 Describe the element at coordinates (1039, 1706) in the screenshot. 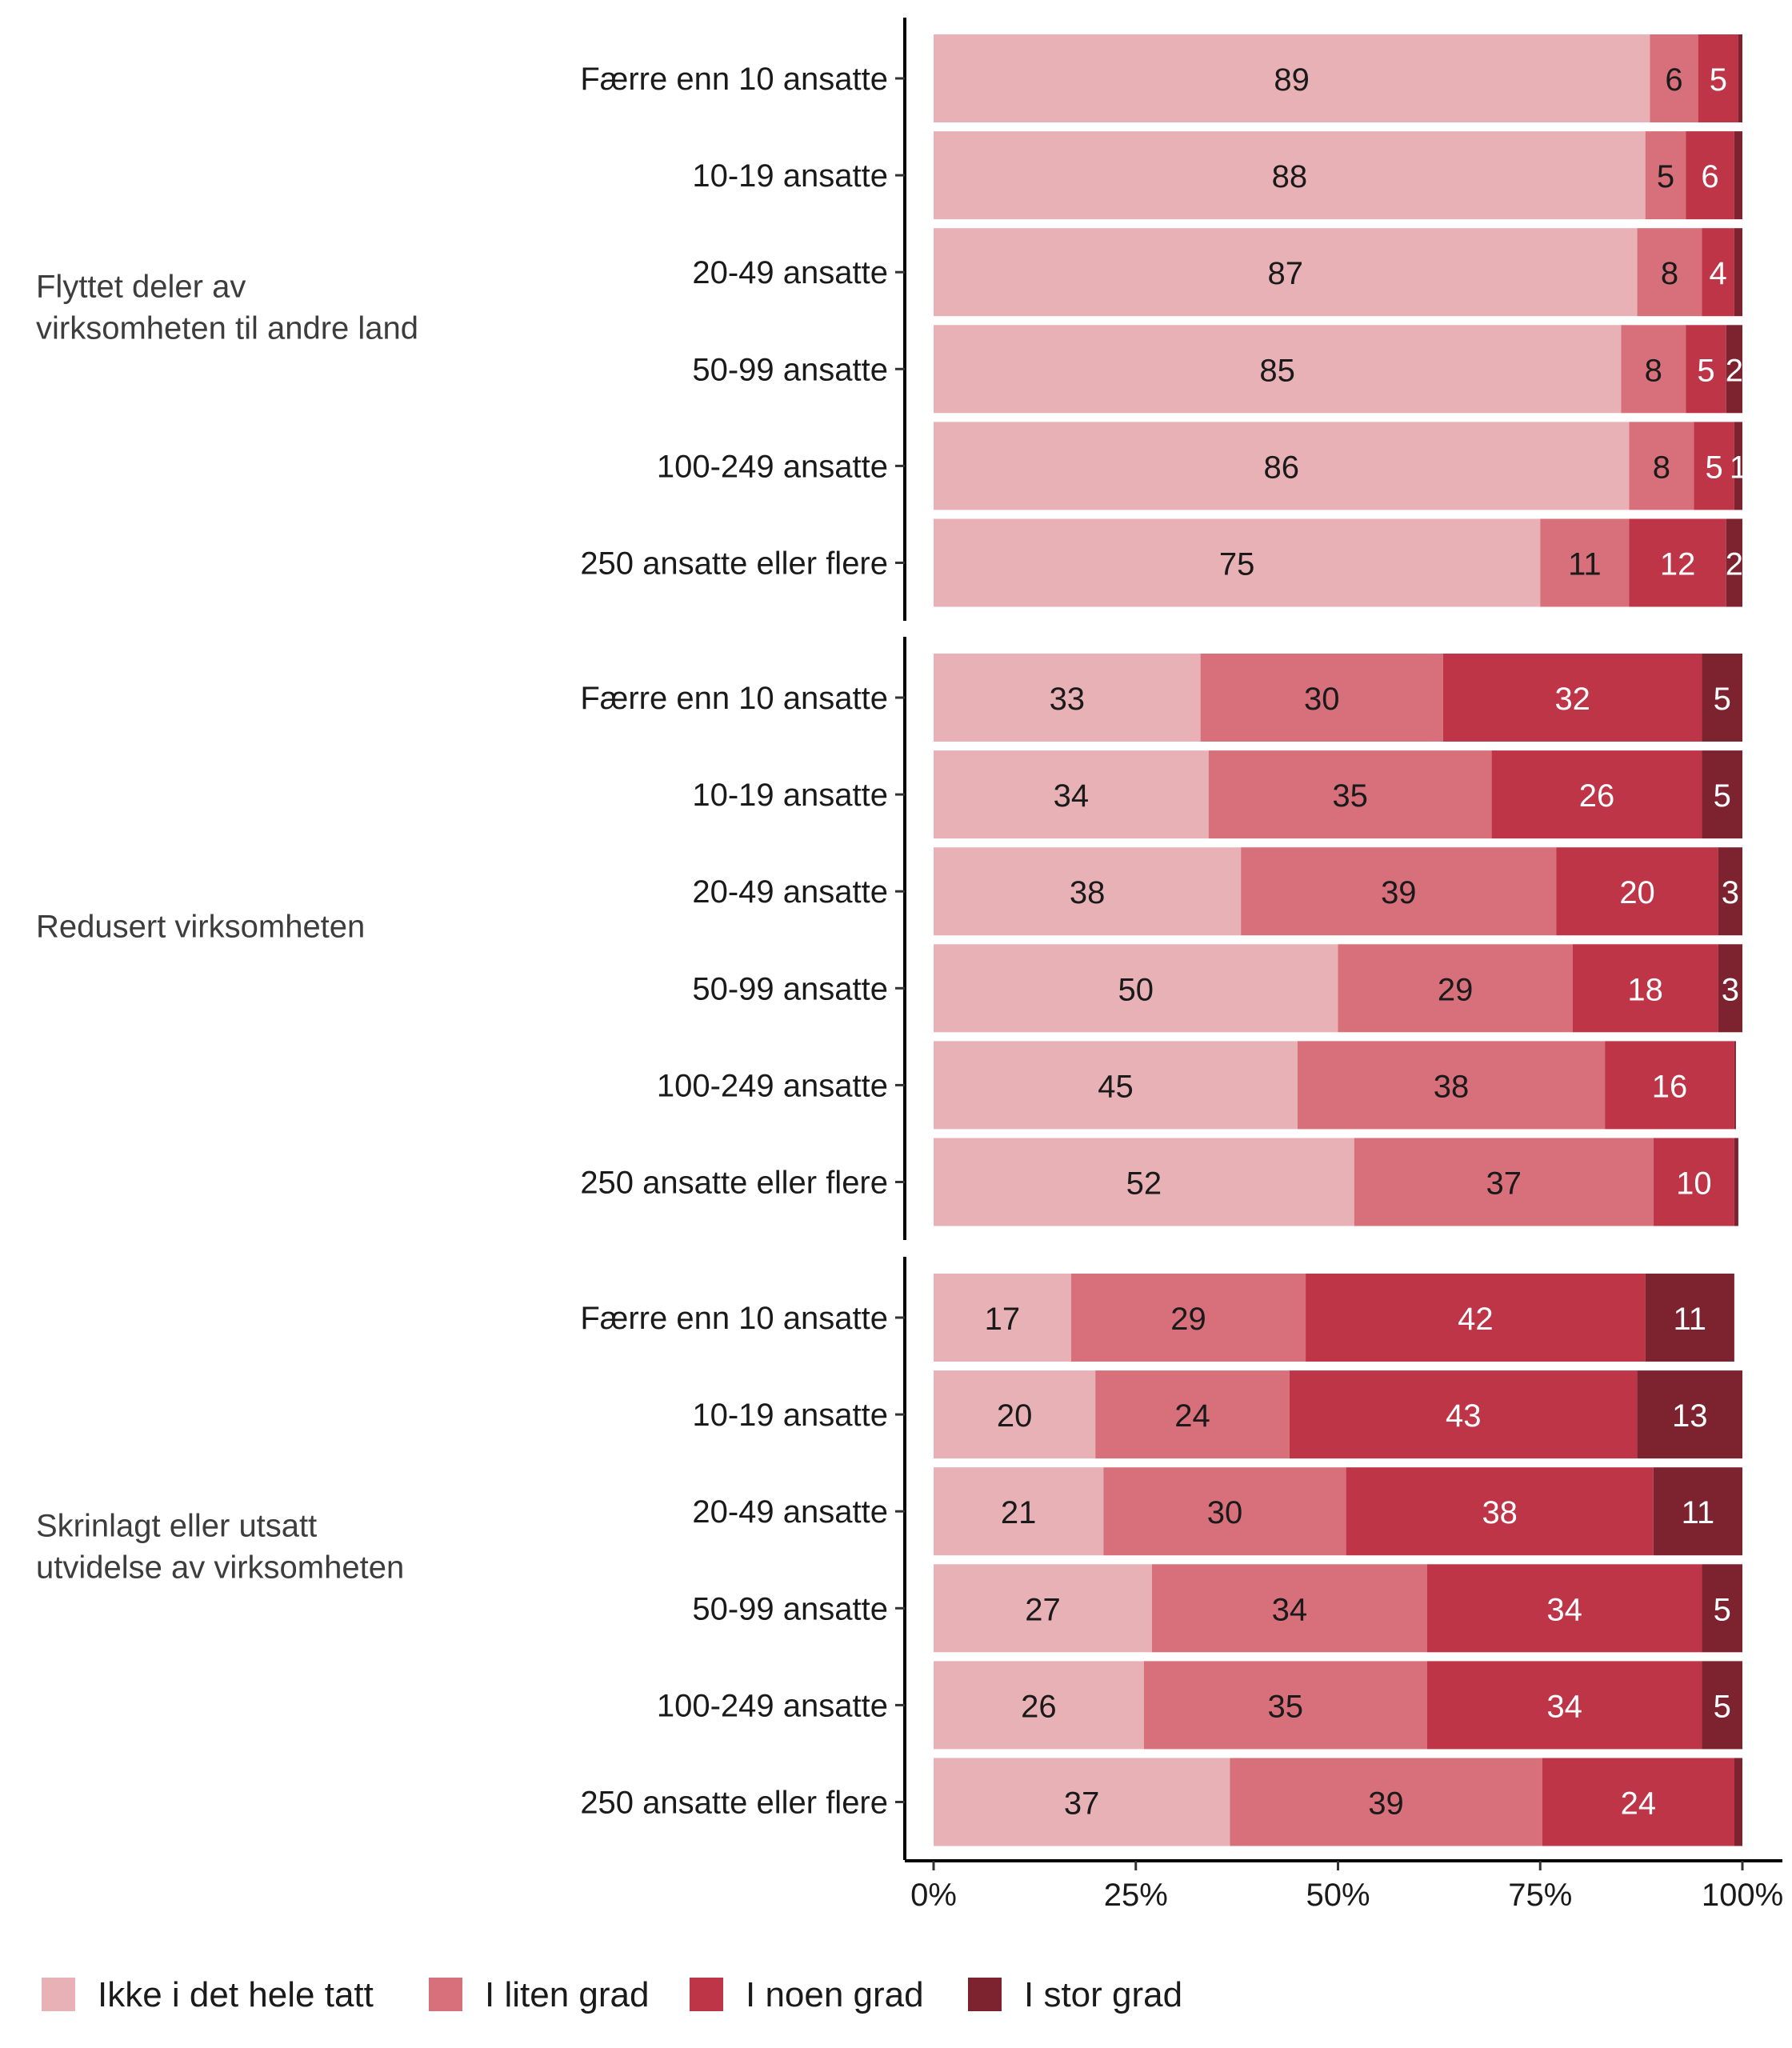

I see `data-label: 26` at that location.